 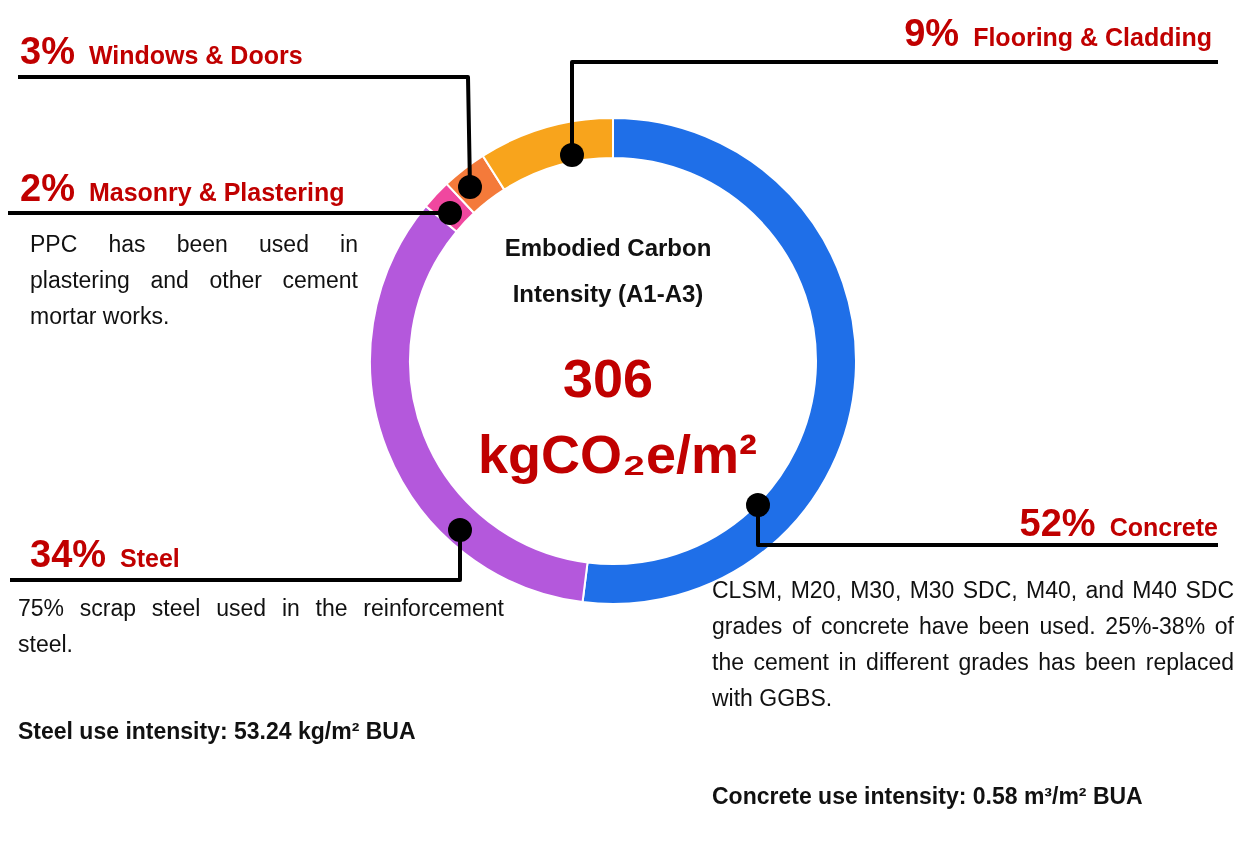 I want to click on data-label: 9%, so click(x=932, y=33).